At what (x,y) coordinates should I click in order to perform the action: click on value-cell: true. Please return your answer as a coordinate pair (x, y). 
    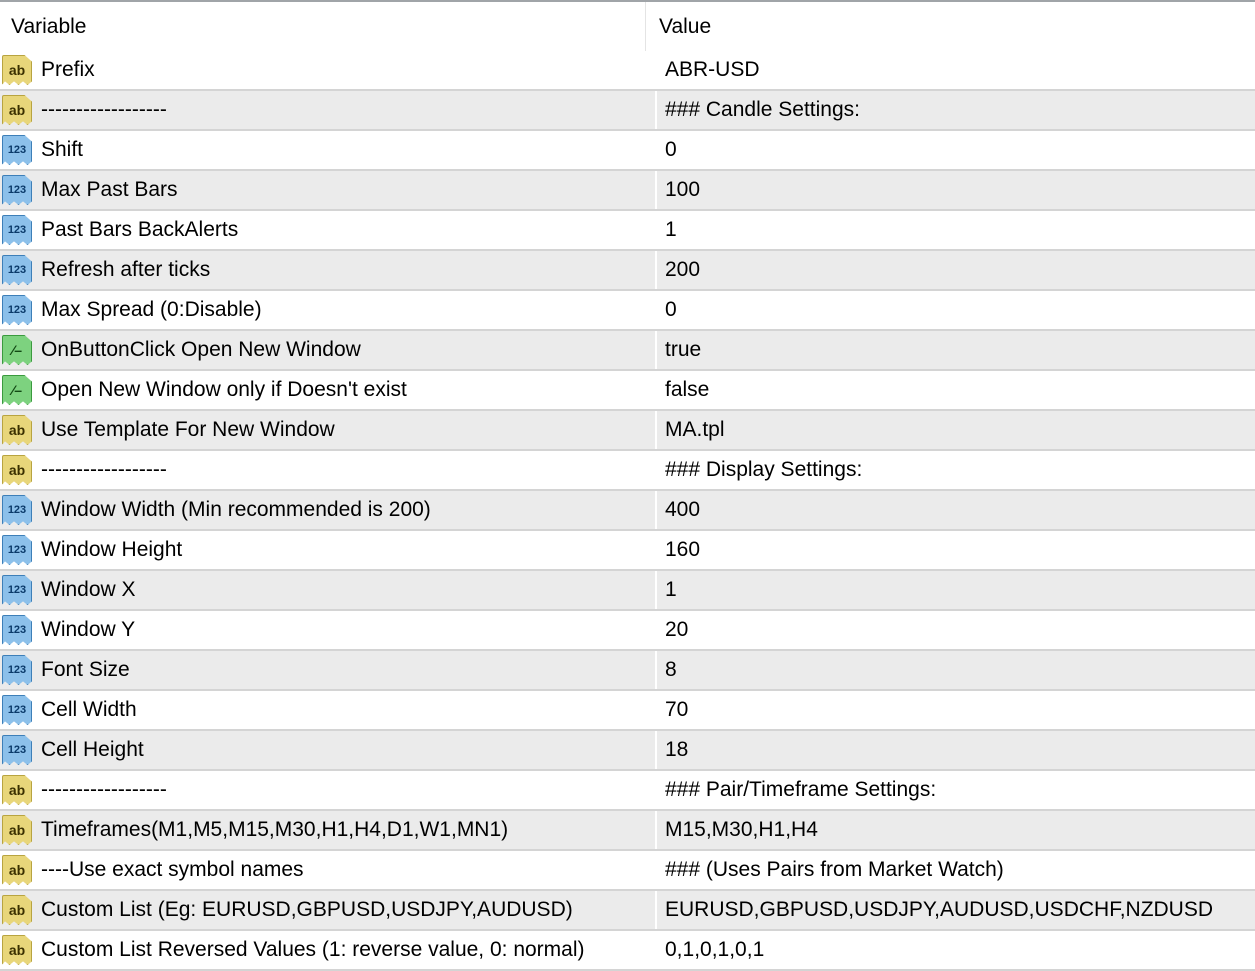
    Looking at the image, I should click on (683, 349).